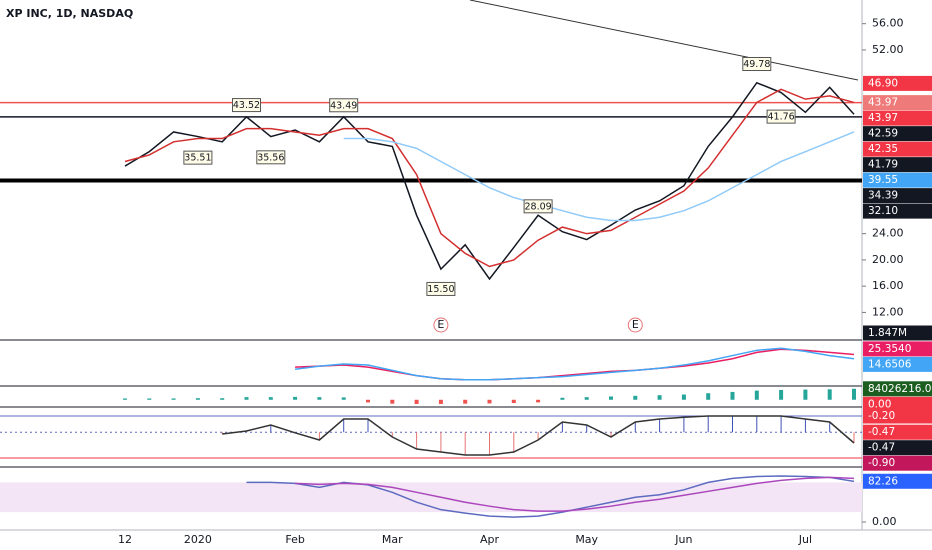 This screenshot has height=550, width=932. I want to click on annotation-label: 15.50, so click(440, 289).